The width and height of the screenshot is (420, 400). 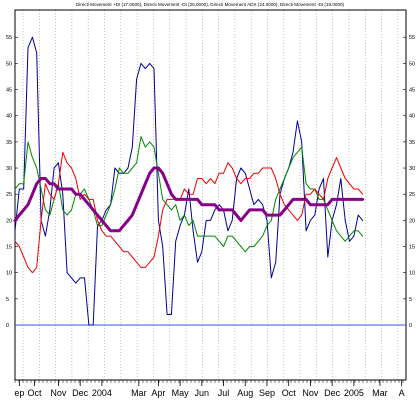 I want to click on y-tick-label-right: 15, so click(x=412, y=248).